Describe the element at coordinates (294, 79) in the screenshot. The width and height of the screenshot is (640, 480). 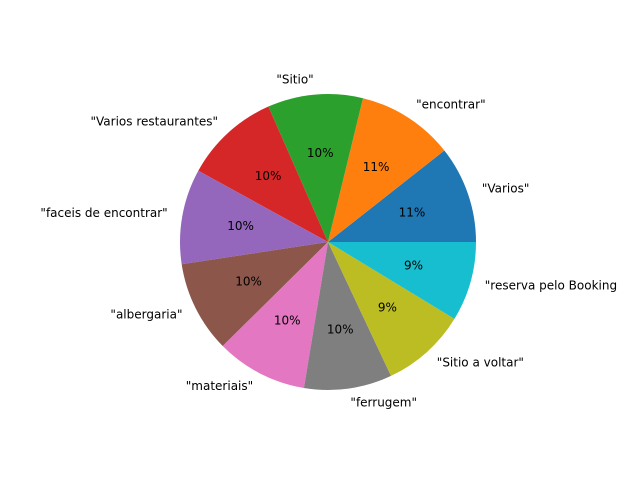
I see `slice-label-2: "Sitio"` at that location.